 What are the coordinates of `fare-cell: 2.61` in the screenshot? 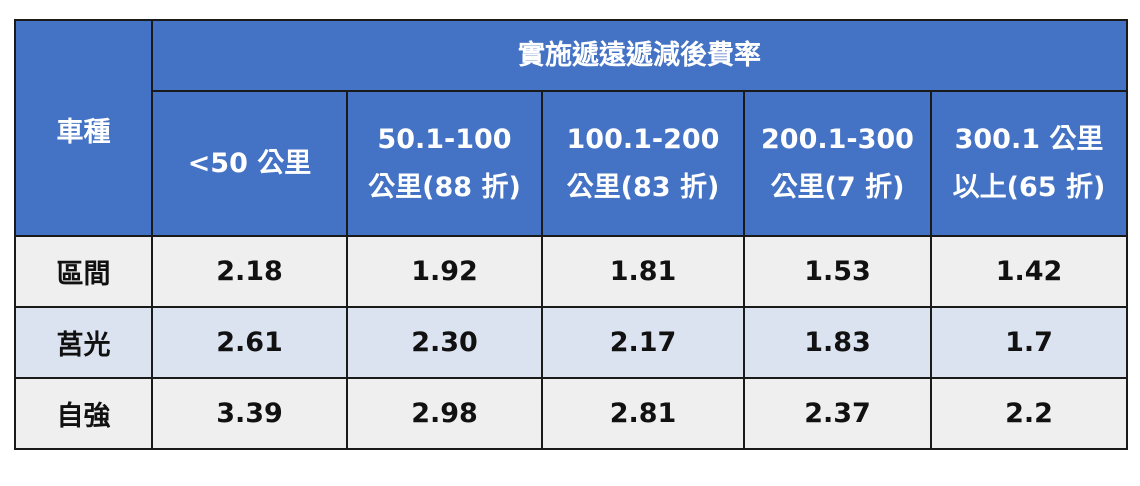 It's located at (249, 342).